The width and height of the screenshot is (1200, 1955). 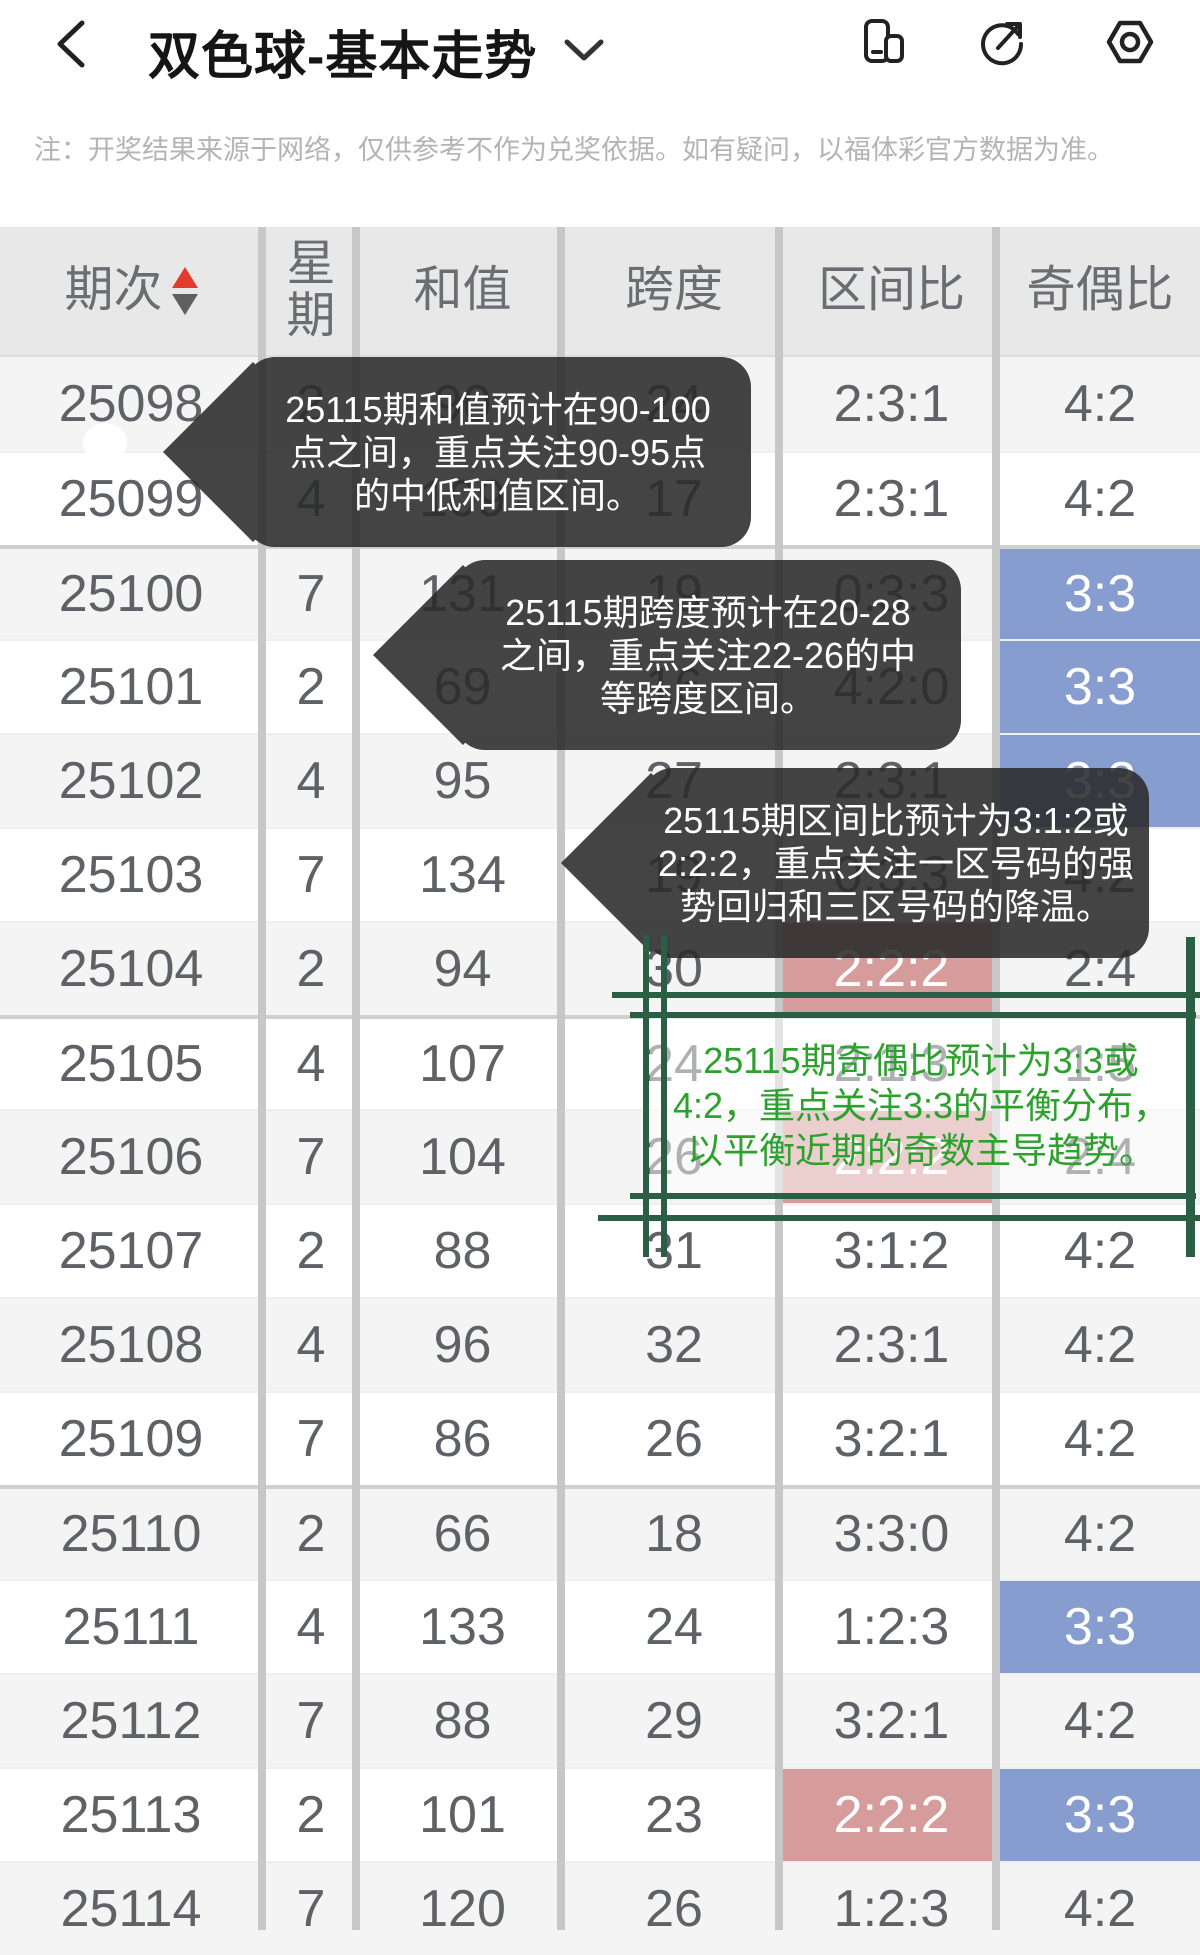 I want to click on cell-period: 25110, so click(x=131, y=1534).